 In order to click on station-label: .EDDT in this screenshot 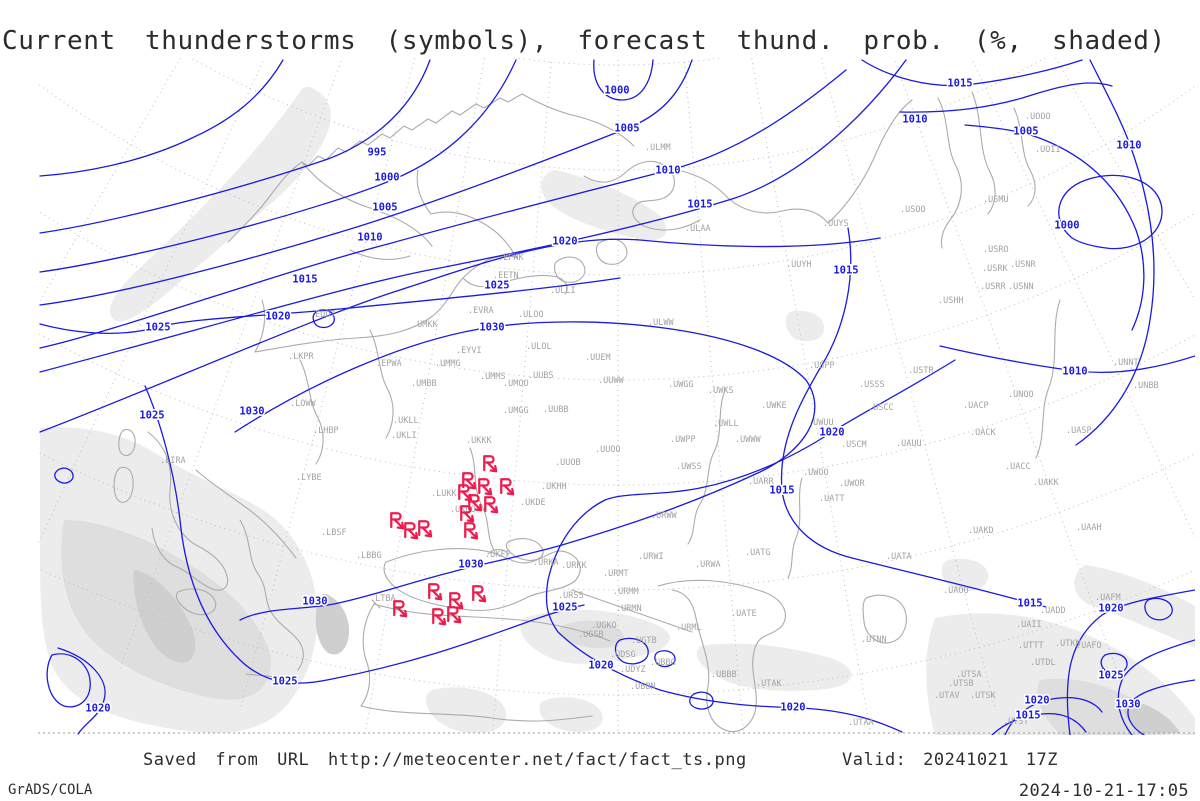, I will do `click(323, 315)`.